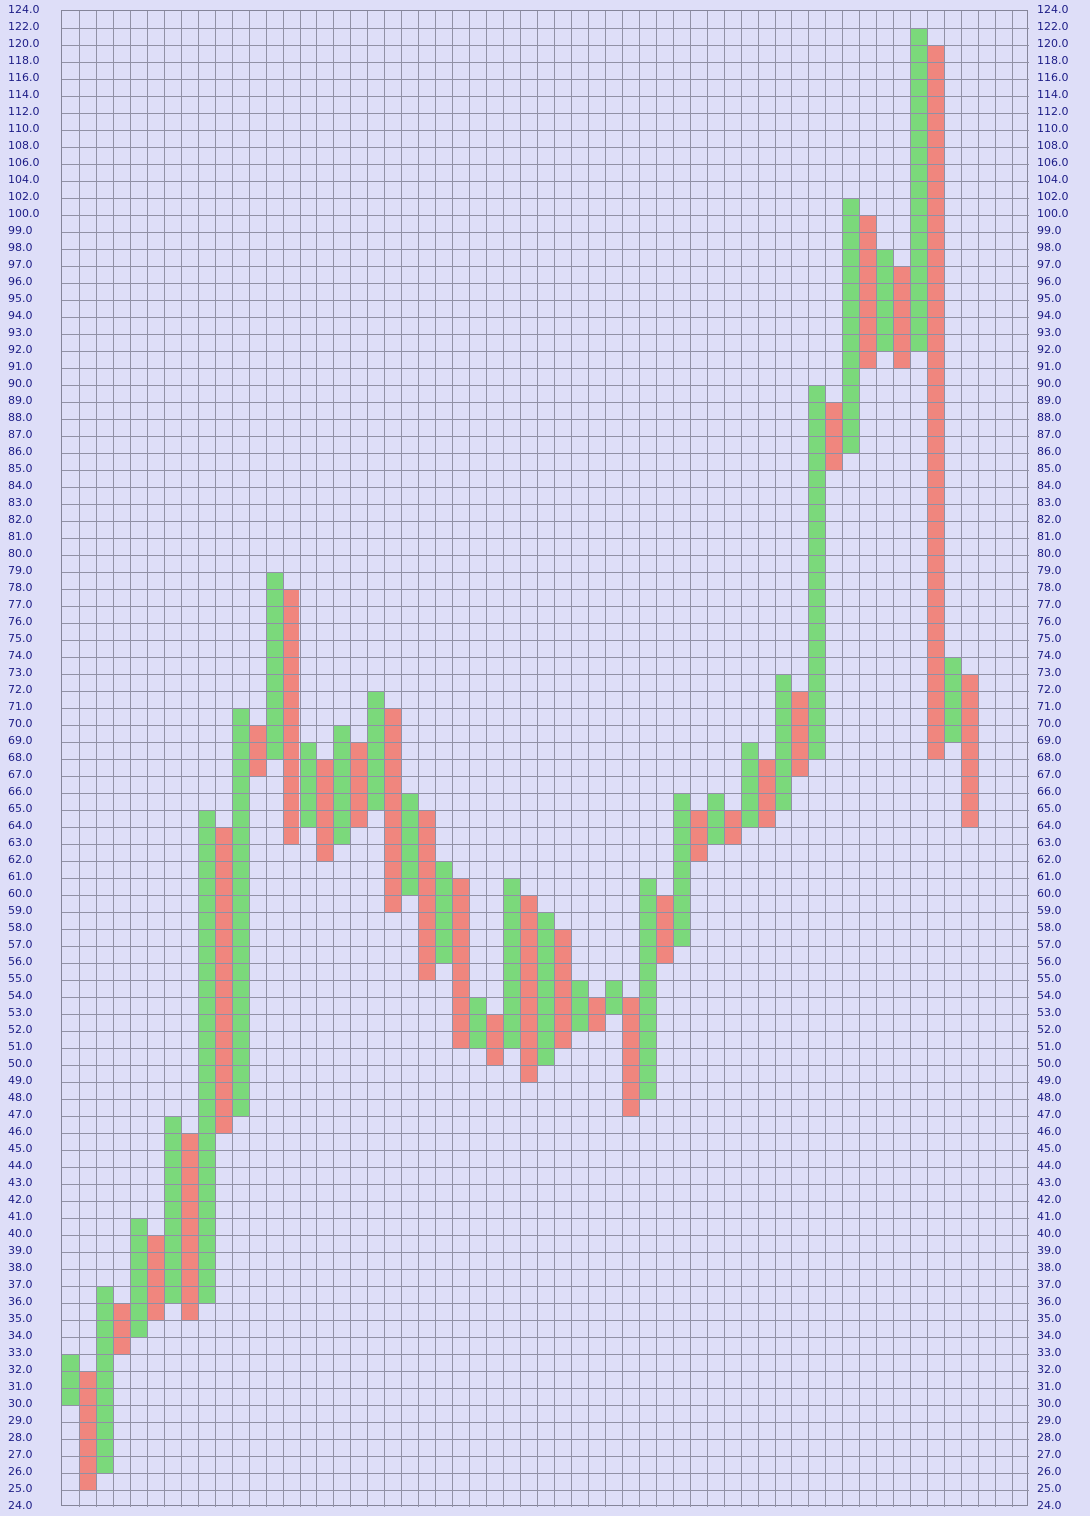 The height and width of the screenshot is (1516, 1090). What do you see at coordinates (1053, 9) in the screenshot?
I see `y-axis-label-right: 124.0` at bounding box center [1053, 9].